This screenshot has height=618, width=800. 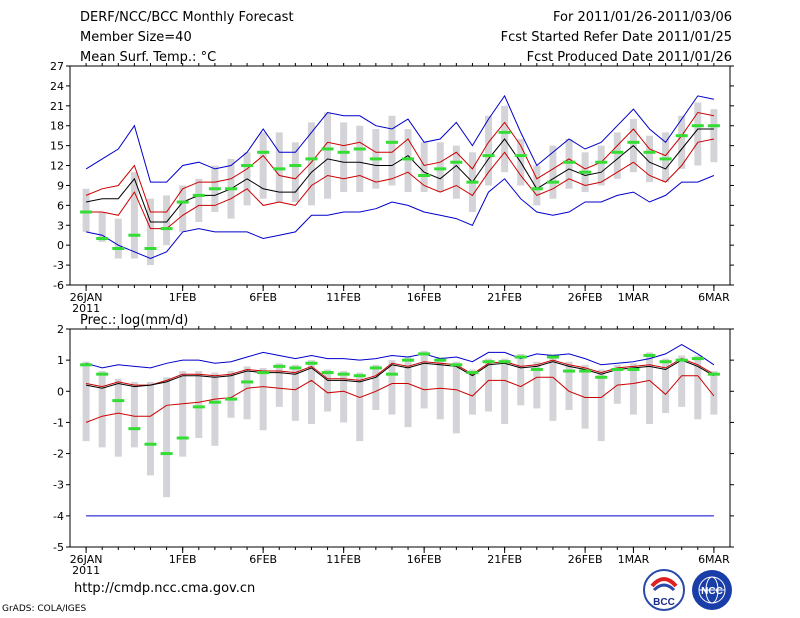 I want to click on y-tick-label: 21, so click(x=57, y=106).